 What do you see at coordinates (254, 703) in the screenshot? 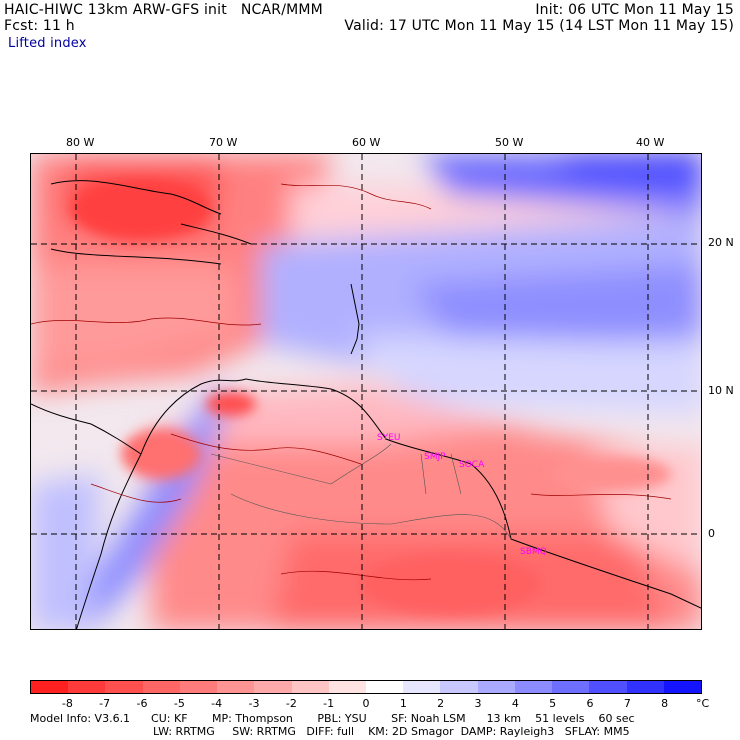
I see `colorbar-tick-label: -3` at bounding box center [254, 703].